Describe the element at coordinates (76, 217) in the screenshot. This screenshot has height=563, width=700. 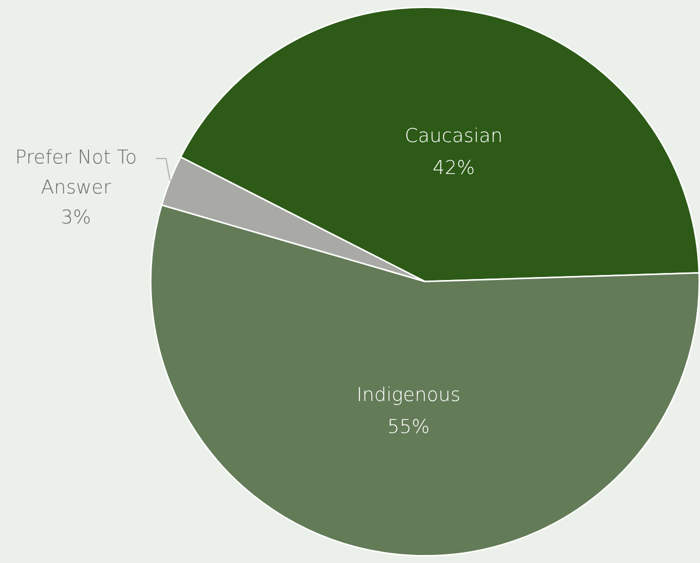
I see `data-label: 3%` at that location.